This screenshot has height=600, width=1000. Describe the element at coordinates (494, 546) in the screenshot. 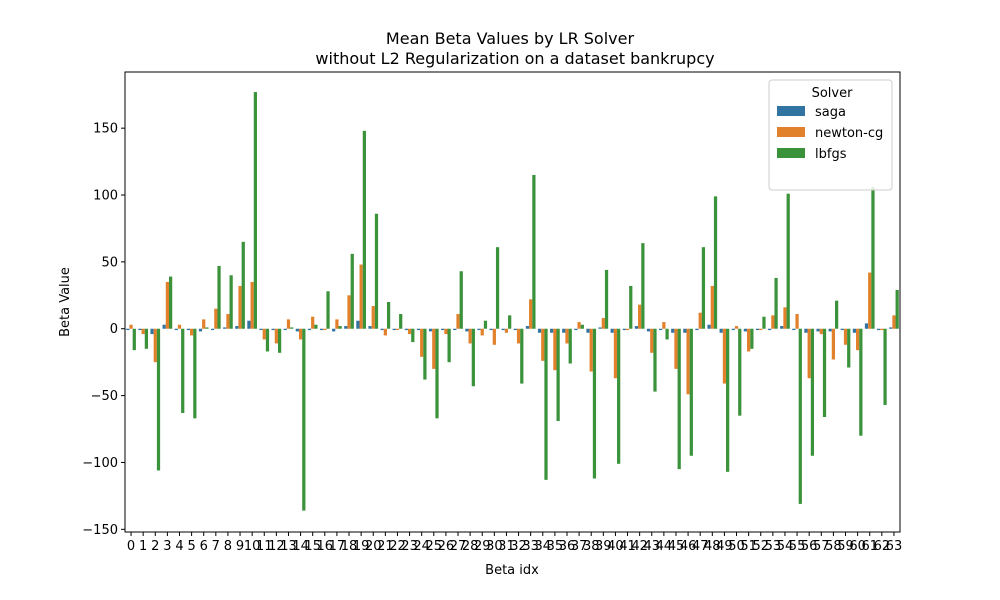

I see `x-tick-label: 30` at that location.